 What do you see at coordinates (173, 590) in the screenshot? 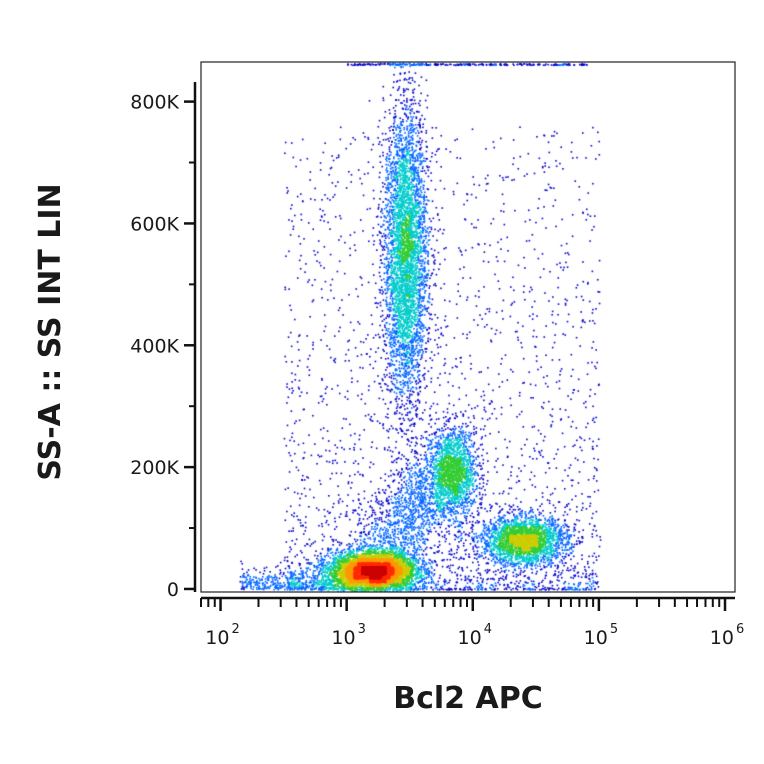
I see `y-tick-label: 0` at bounding box center [173, 590].